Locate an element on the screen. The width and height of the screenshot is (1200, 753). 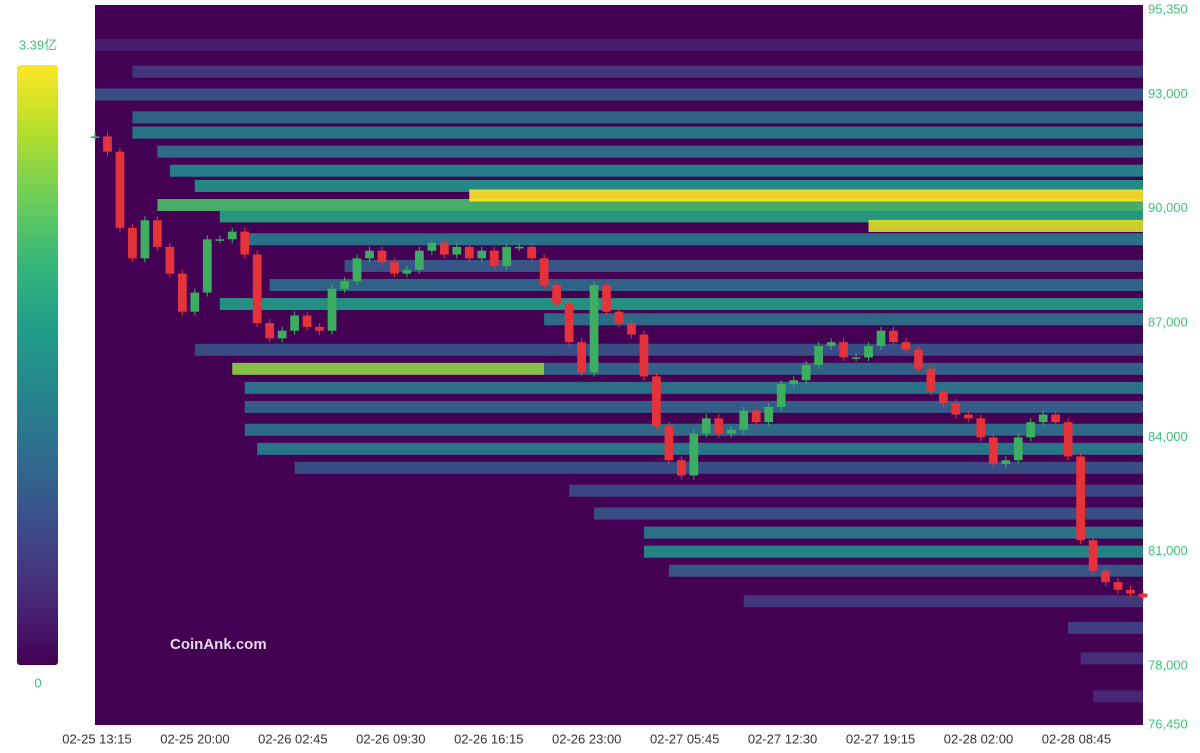
x-tick-label: 02-27 19:15 is located at coordinates (880, 738).